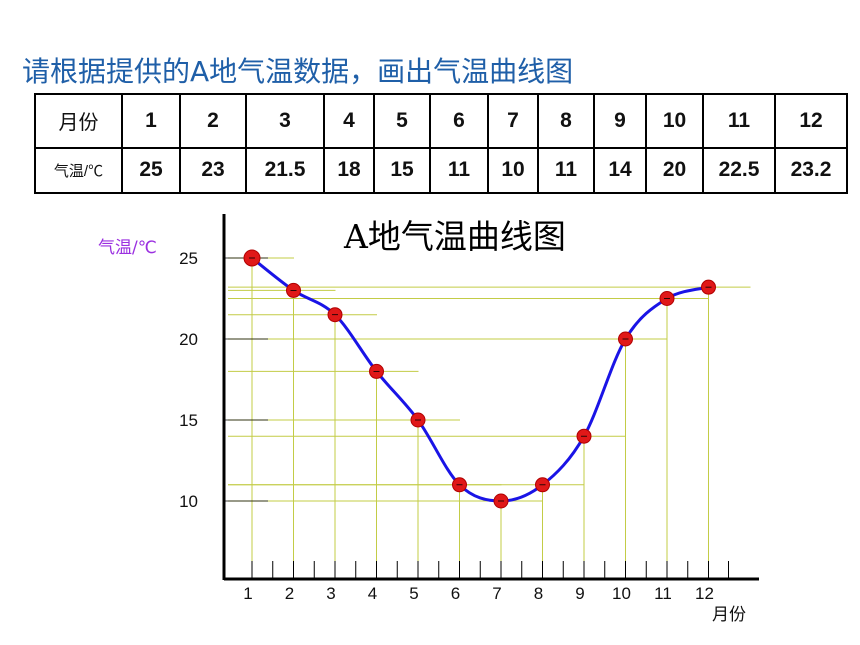 The width and height of the screenshot is (860, 645). Describe the element at coordinates (372, 593) in the screenshot. I see `x-tick-label: 4` at that location.